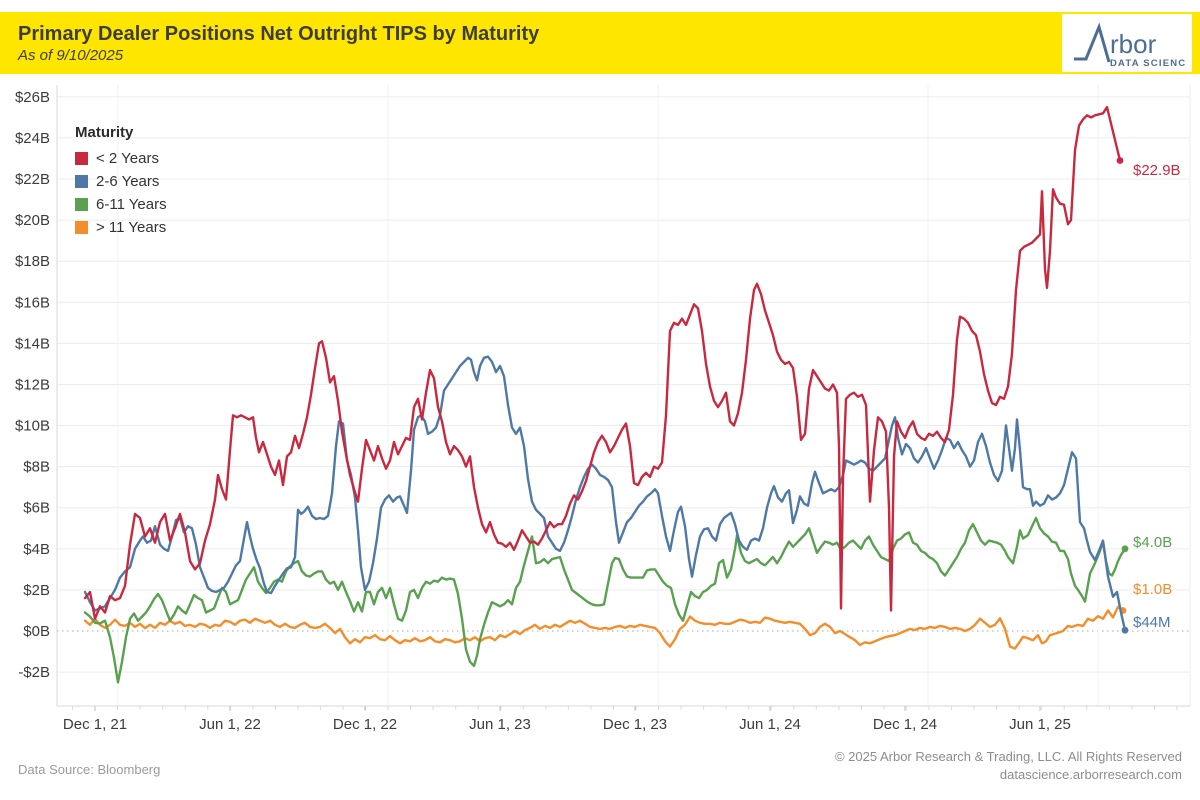 Image resolution: width=1200 pixels, height=800 pixels. What do you see at coordinates (32, 384) in the screenshot?
I see `y-axis-label: $12B` at bounding box center [32, 384].